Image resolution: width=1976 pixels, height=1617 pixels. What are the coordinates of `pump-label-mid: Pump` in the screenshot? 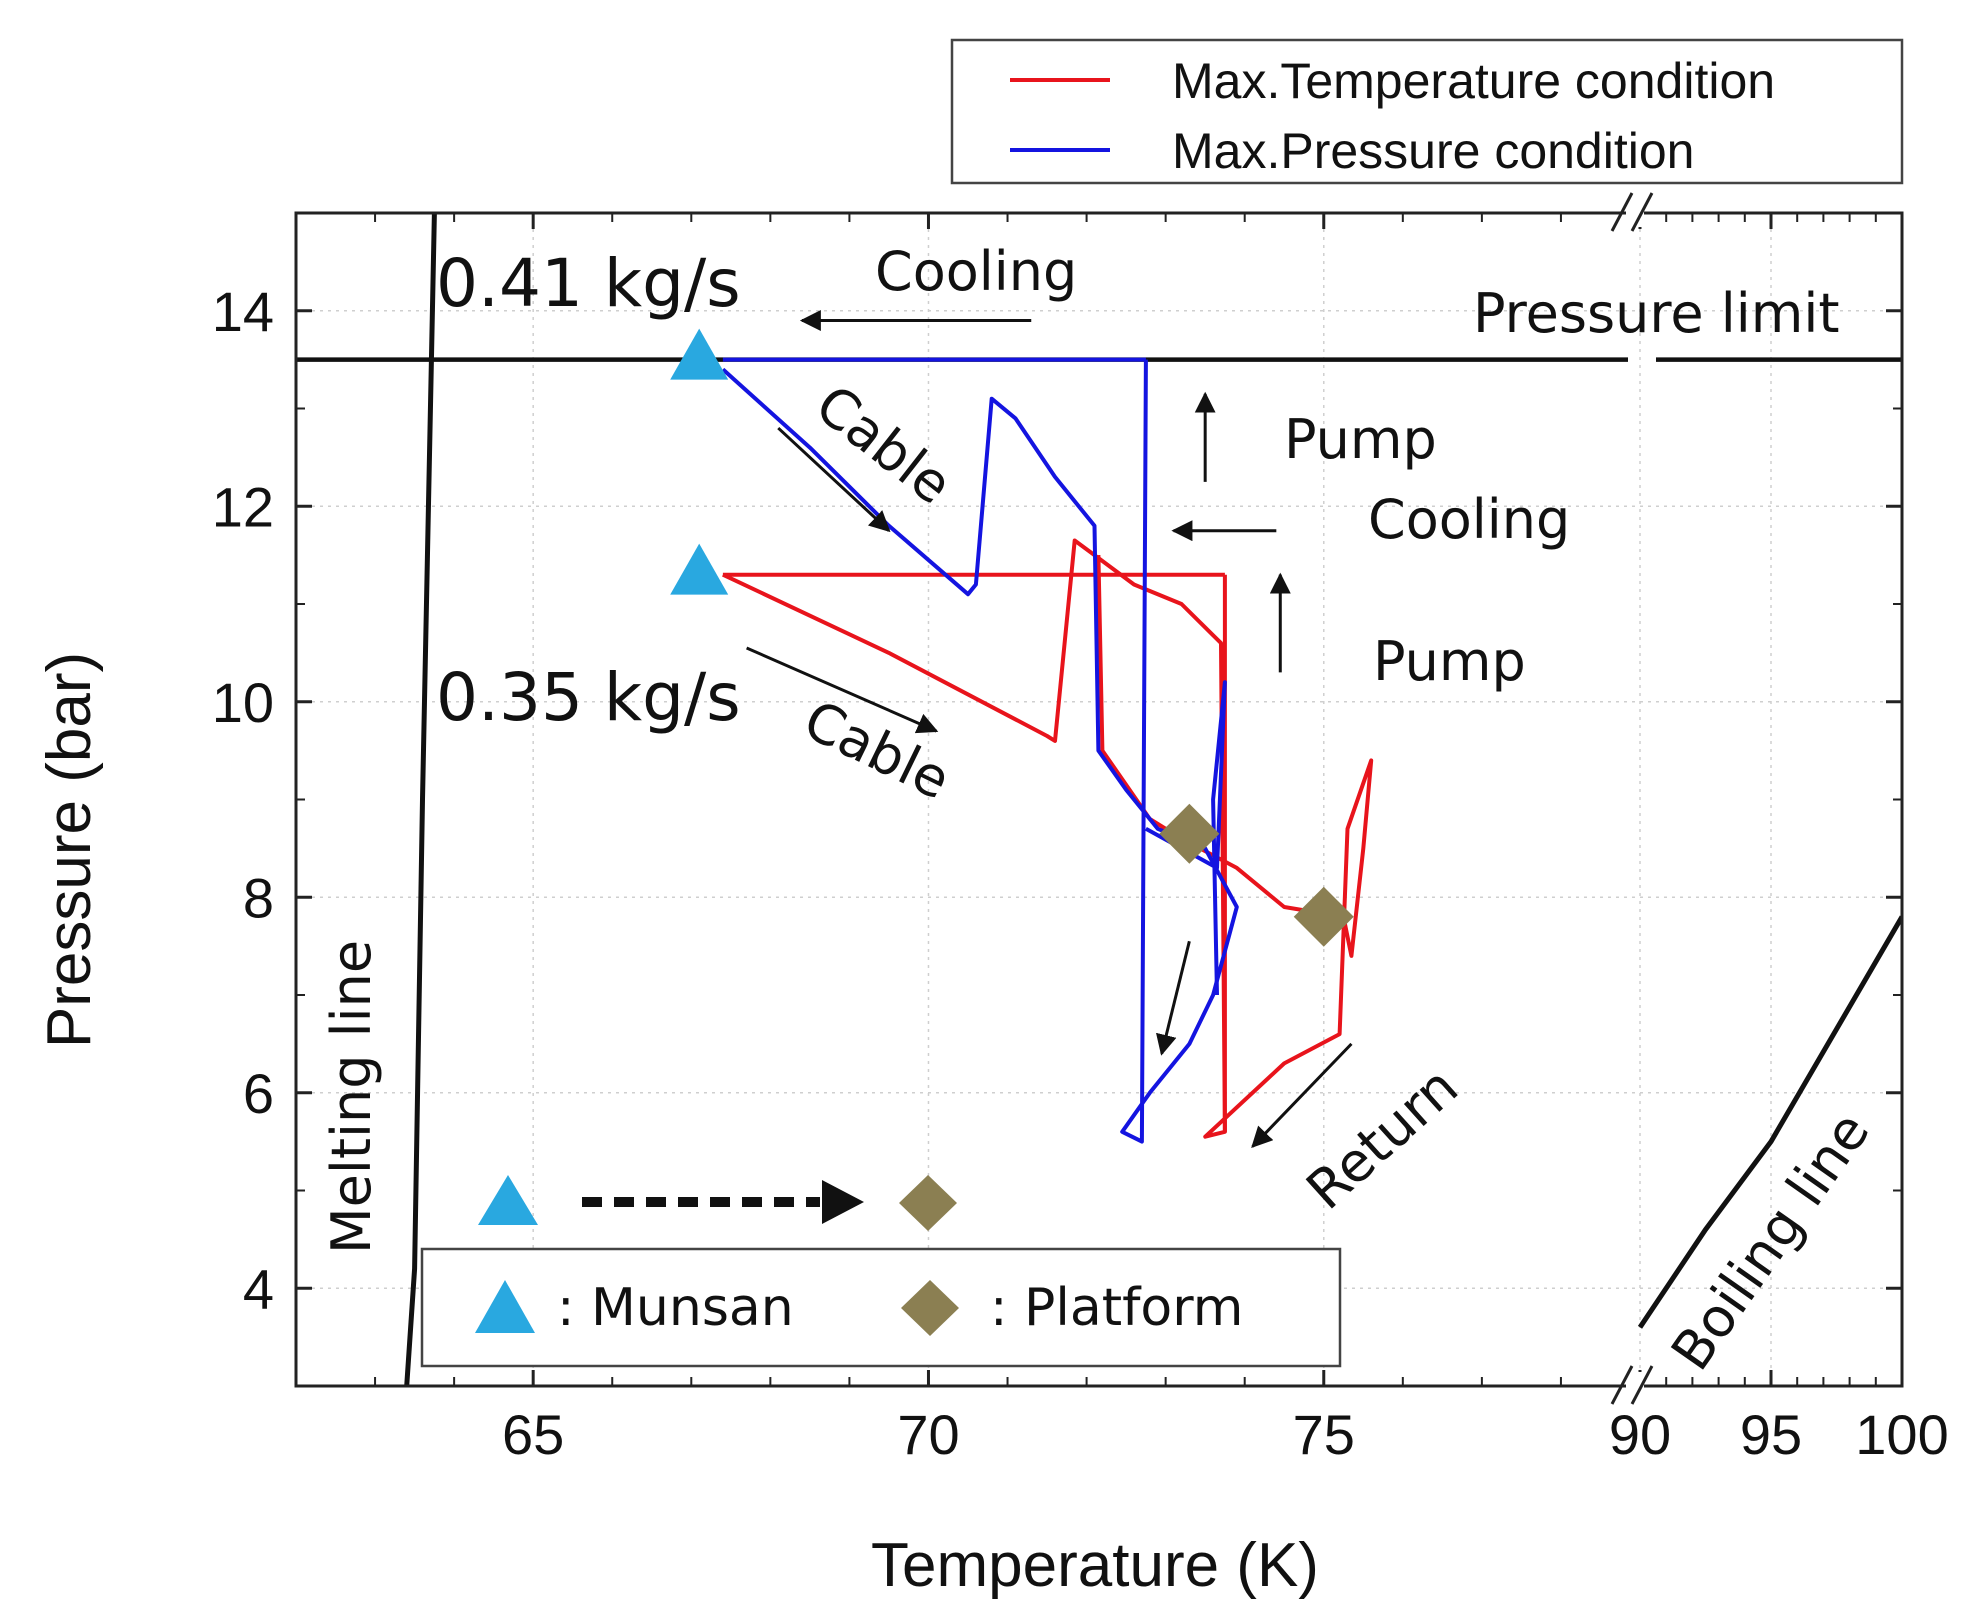 It's located at (1449, 661).